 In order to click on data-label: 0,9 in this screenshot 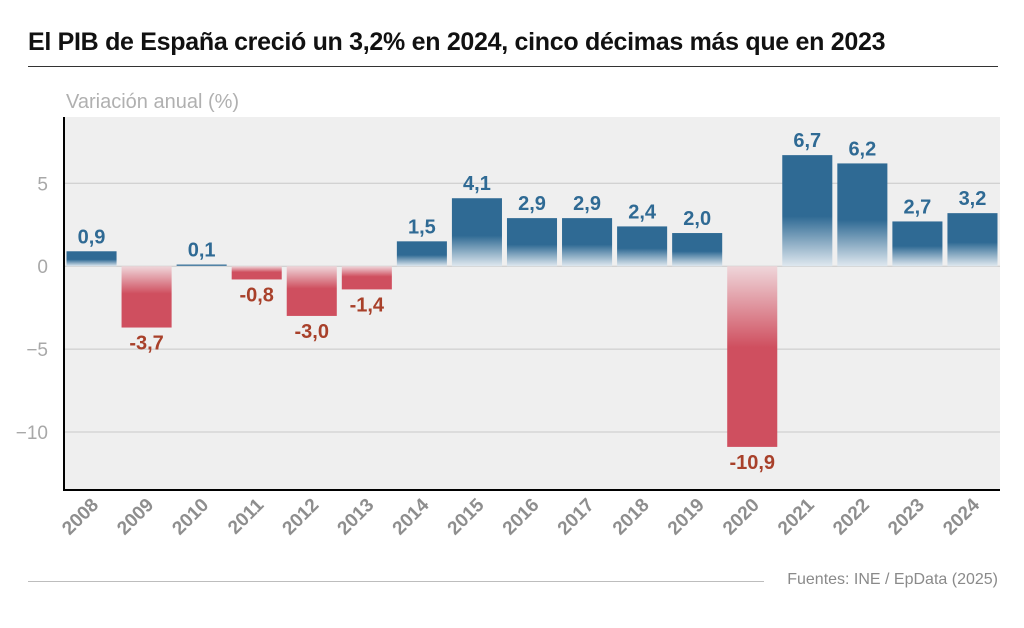, I will do `click(92, 237)`.